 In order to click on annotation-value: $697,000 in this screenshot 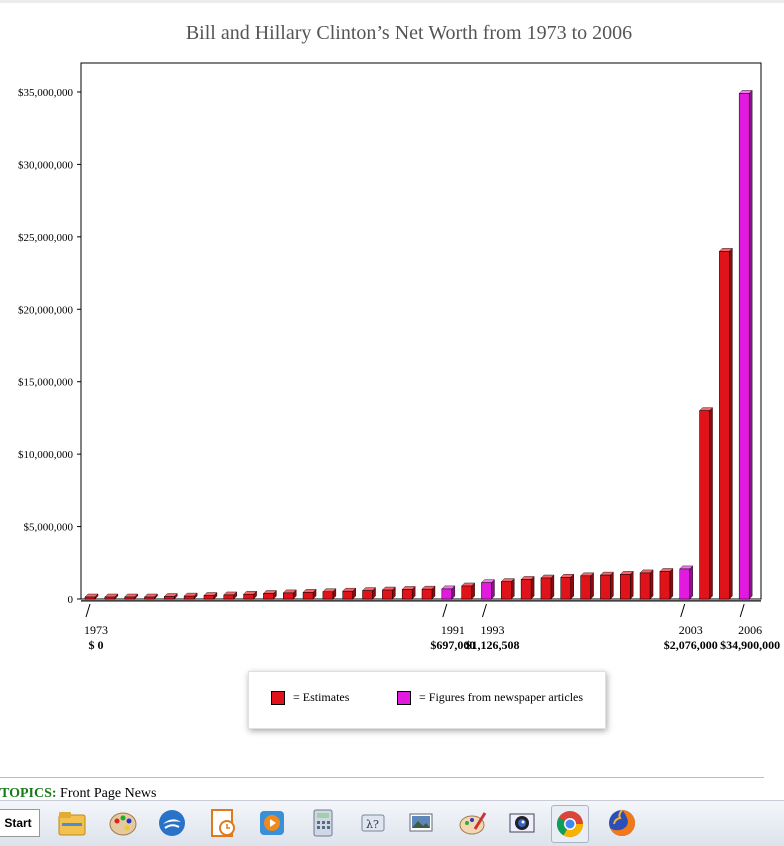, I will do `click(452, 645)`.